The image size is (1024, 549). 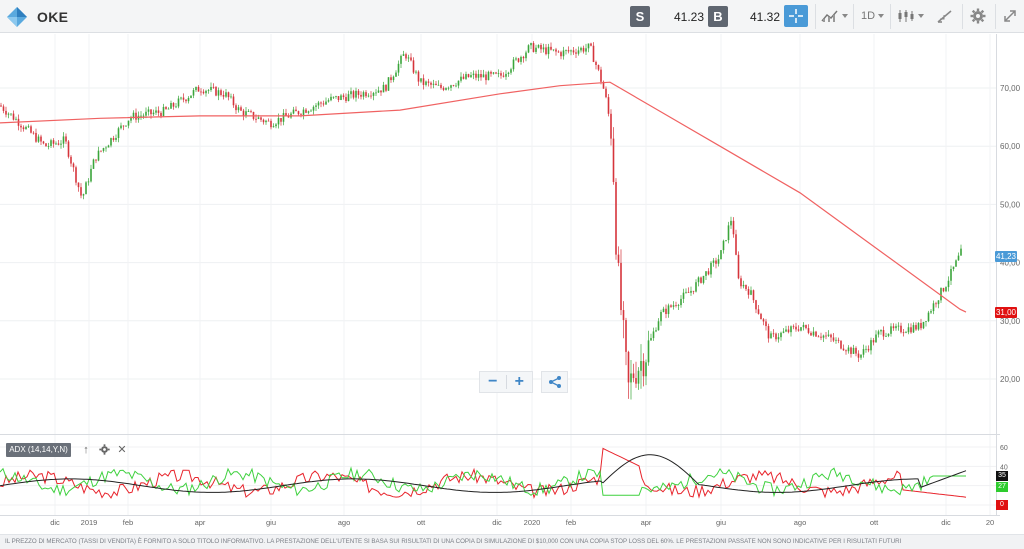 What do you see at coordinates (689, 17) in the screenshot?
I see `sell-price: 41.23` at bounding box center [689, 17].